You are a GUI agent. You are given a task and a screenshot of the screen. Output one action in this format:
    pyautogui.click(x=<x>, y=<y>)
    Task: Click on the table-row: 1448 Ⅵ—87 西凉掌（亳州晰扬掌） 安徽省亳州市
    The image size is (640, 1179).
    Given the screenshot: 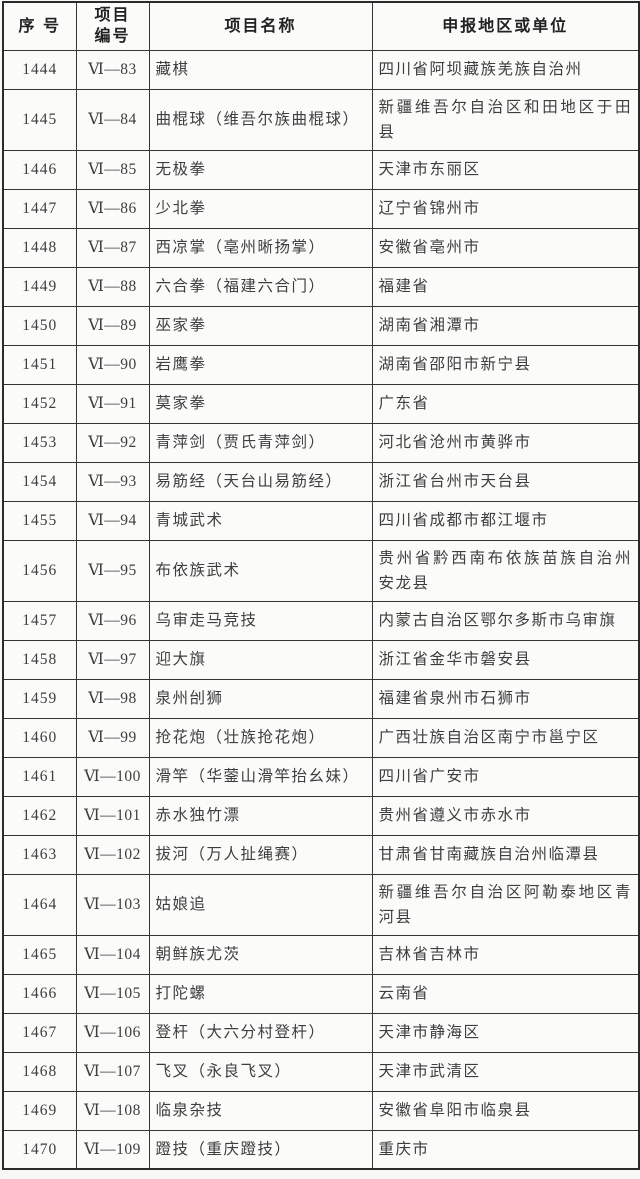 What is the action you would take?
    pyautogui.click(x=321, y=247)
    